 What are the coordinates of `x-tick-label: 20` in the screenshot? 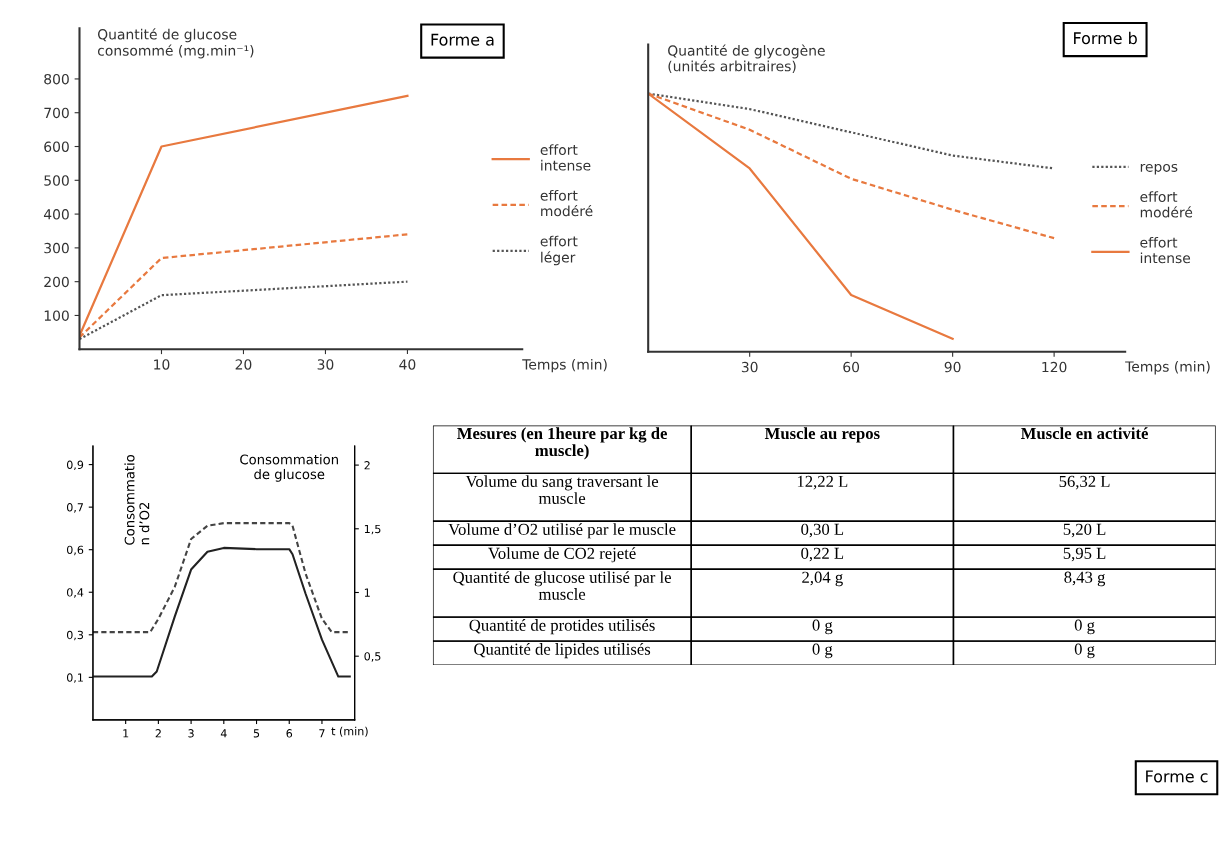 It's located at (243, 364).